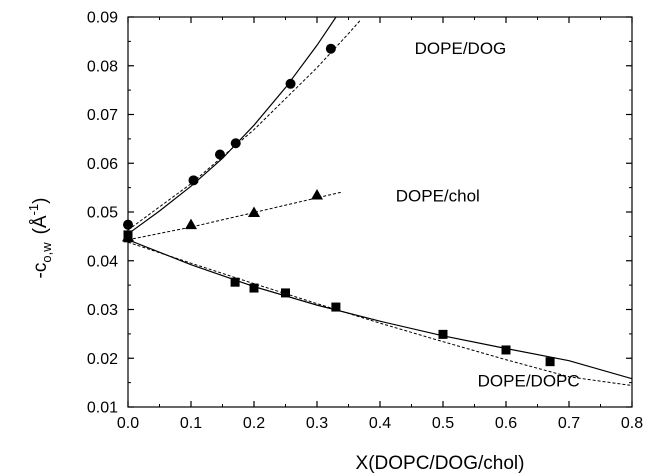 The height and width of the screenshot is (473, 649). Describe the element at coordinates (102, 164) in the screenshot. I see `y-tick-label: 0.06` at that location.